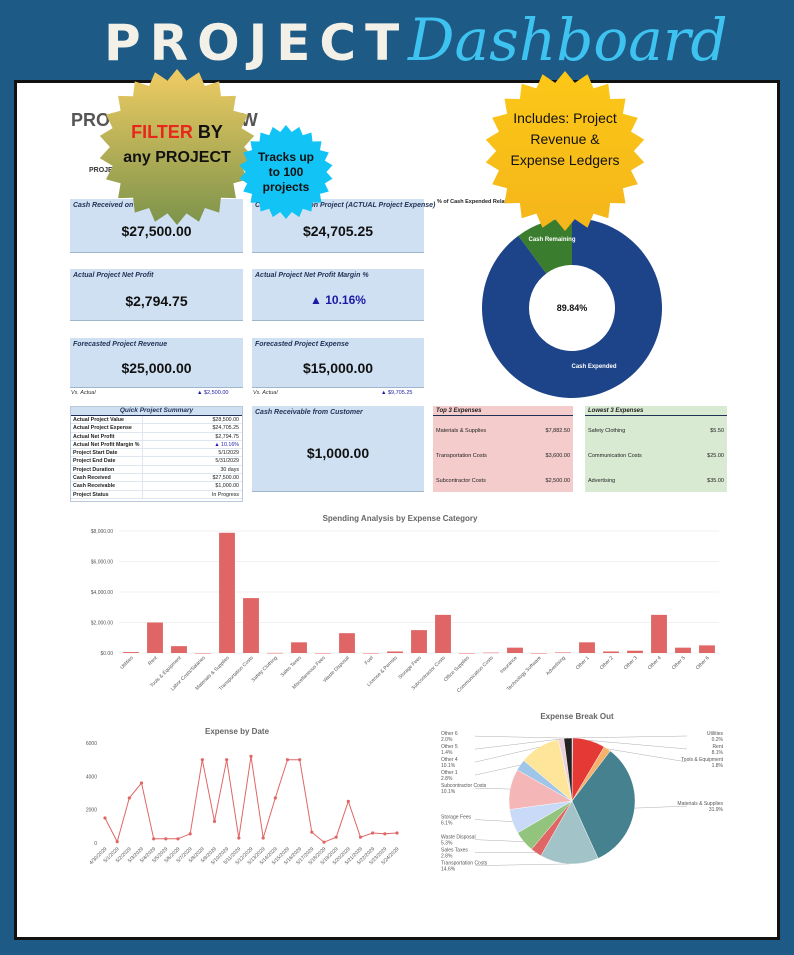  Describe the element at coordinates (503, 411) in the screenshot. I see `top3-title: Top 3 Expenses` at that location.